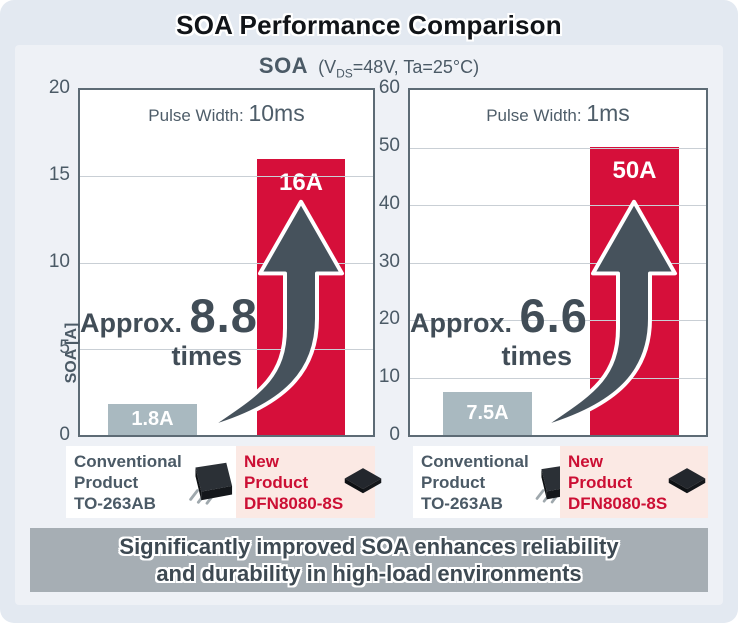  What do you see at coordinates (634, 170) in the screenshot?
I see `bar-value-label: 50A` at bounding box center [634, 170].